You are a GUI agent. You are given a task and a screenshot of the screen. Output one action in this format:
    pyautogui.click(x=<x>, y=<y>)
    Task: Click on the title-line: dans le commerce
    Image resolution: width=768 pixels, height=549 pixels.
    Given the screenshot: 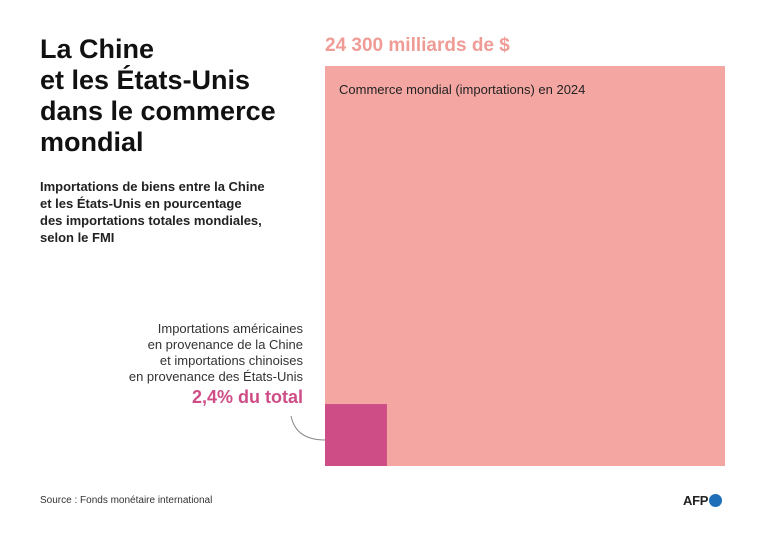 What is the action you would take?
    pyautogui.click(x=158, y=111)
    